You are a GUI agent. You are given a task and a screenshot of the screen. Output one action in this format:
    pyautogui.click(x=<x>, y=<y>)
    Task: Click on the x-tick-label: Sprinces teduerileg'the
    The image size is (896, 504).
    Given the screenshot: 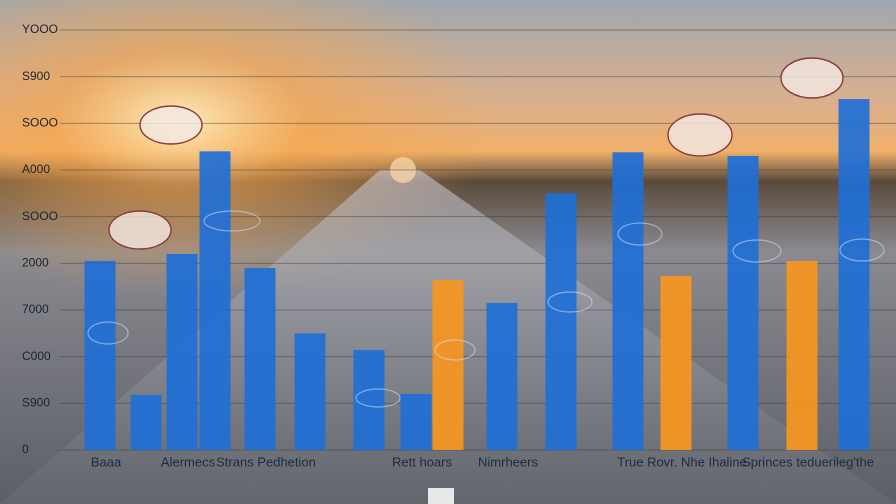 What is the action you would take?
    pyautogui.click(x=808, y=461)
    